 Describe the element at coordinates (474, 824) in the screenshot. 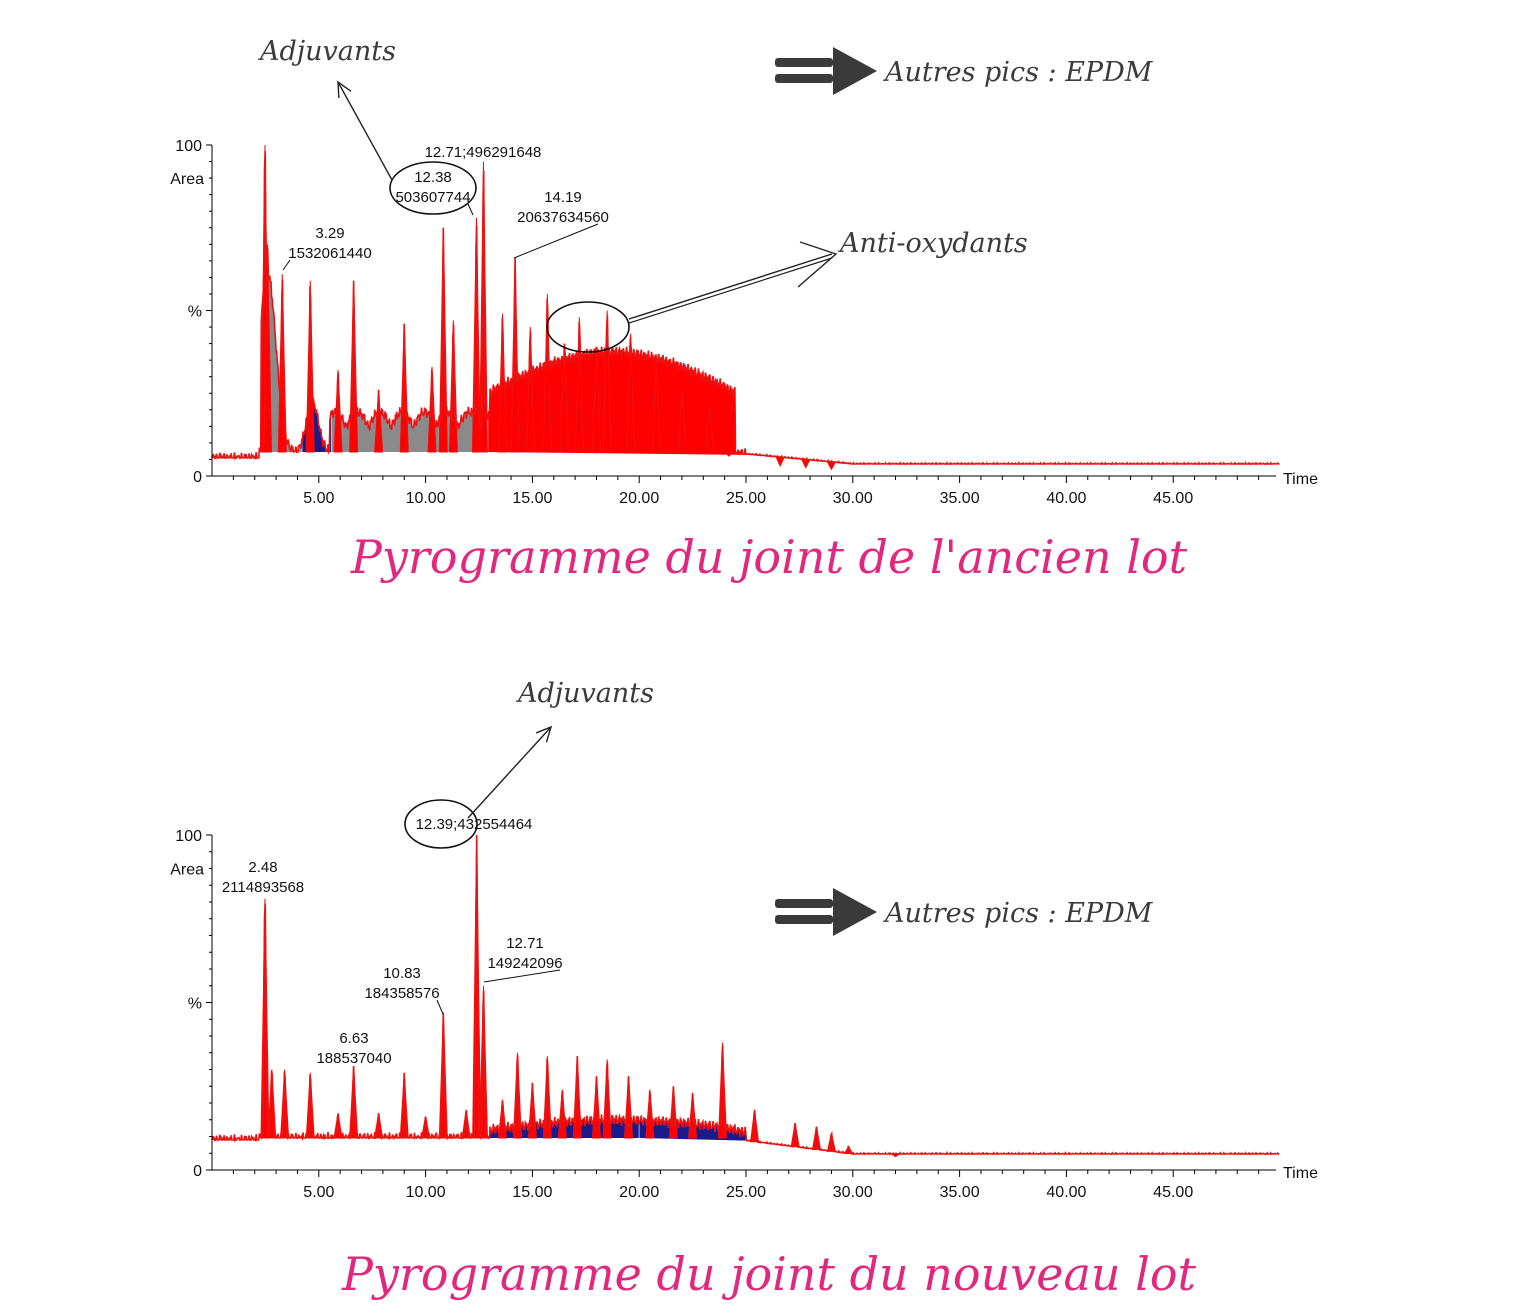

I see `peak-label: 12.39;432554464` at that location.